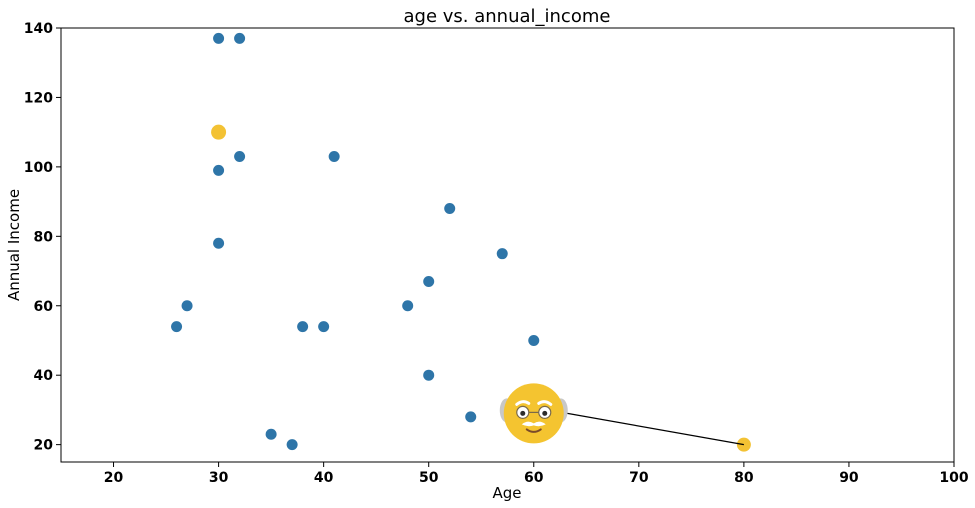 Image resolution: width=975 pixels, height=508 pixels. I want to click on x-tick-label: 90, so click(849, 478).